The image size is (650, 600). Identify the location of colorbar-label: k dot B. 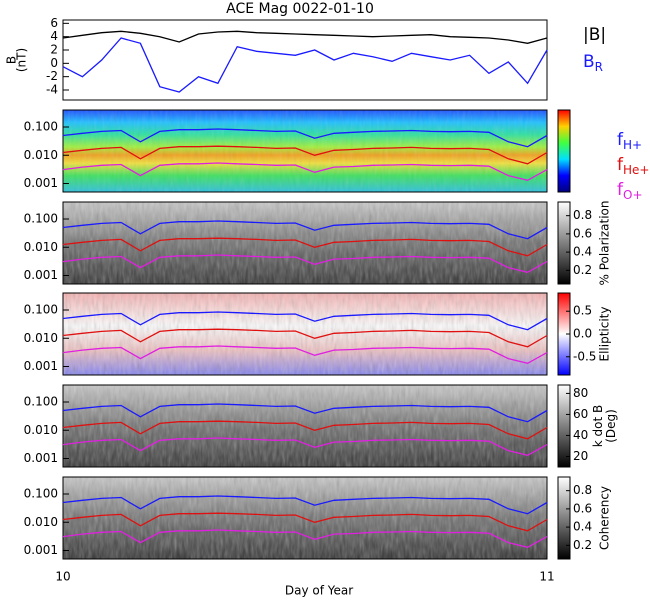
(598, 426).